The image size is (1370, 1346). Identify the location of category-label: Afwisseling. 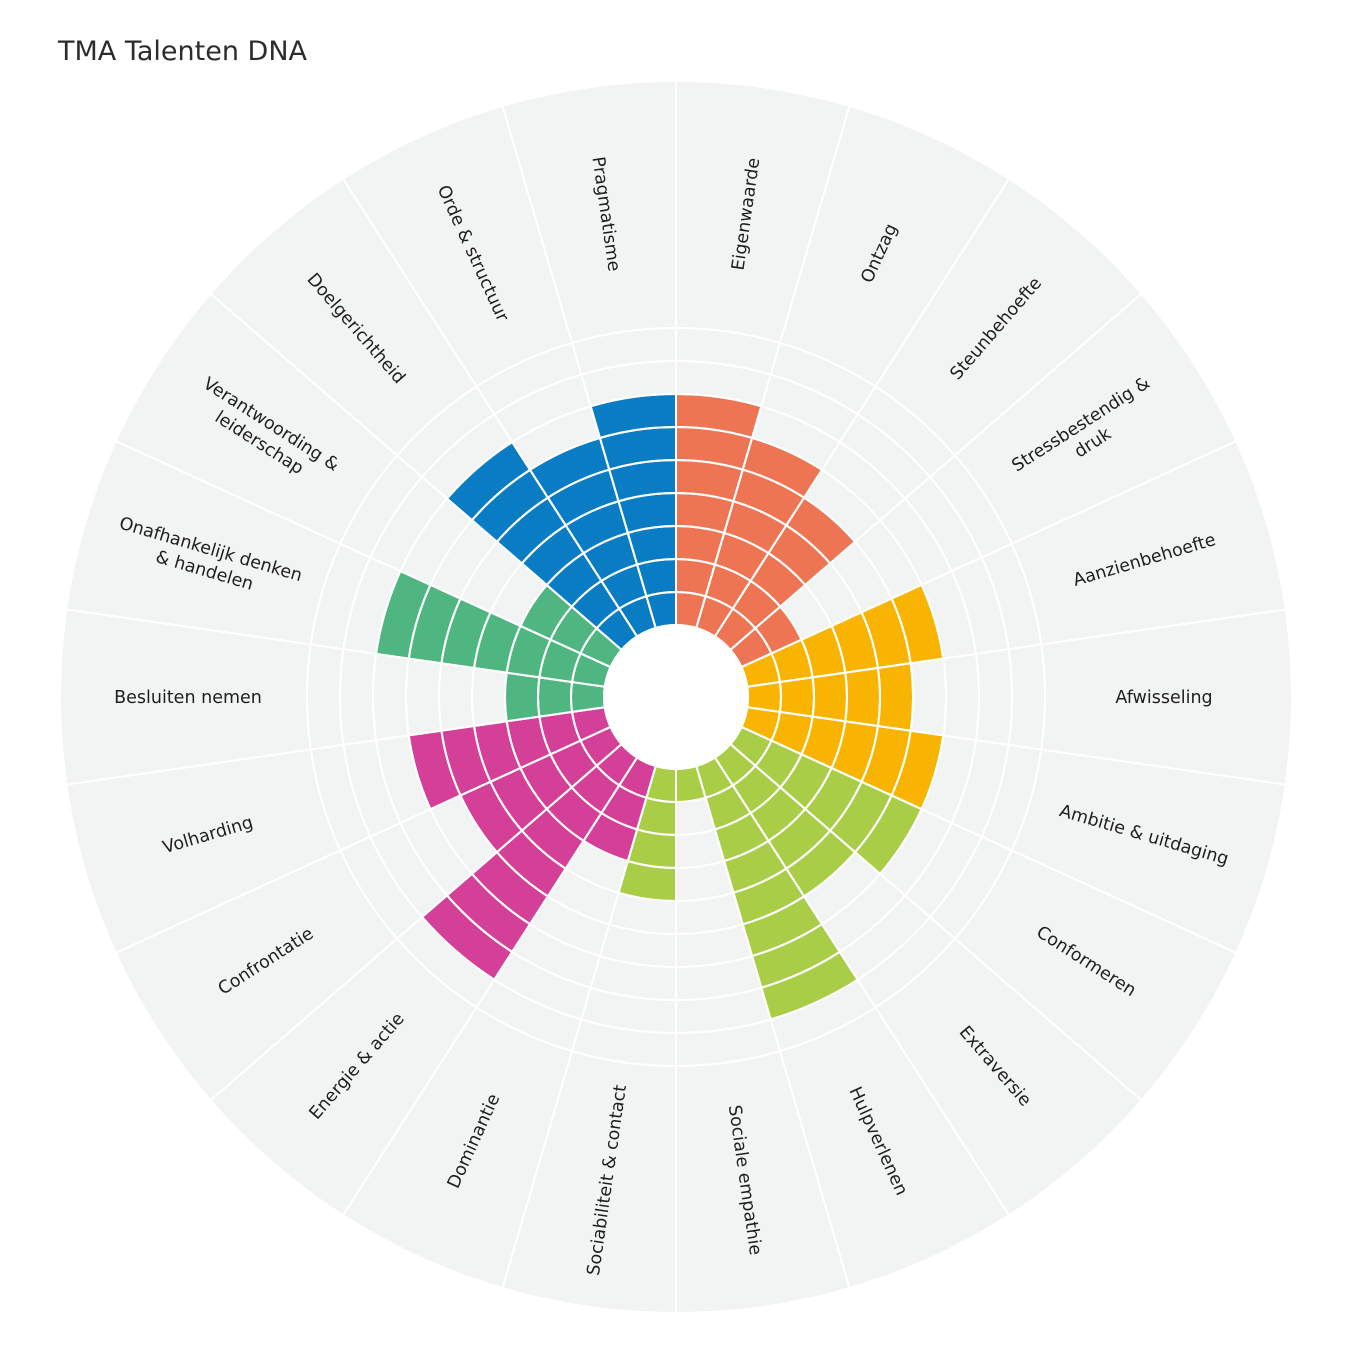
(1163, 698).